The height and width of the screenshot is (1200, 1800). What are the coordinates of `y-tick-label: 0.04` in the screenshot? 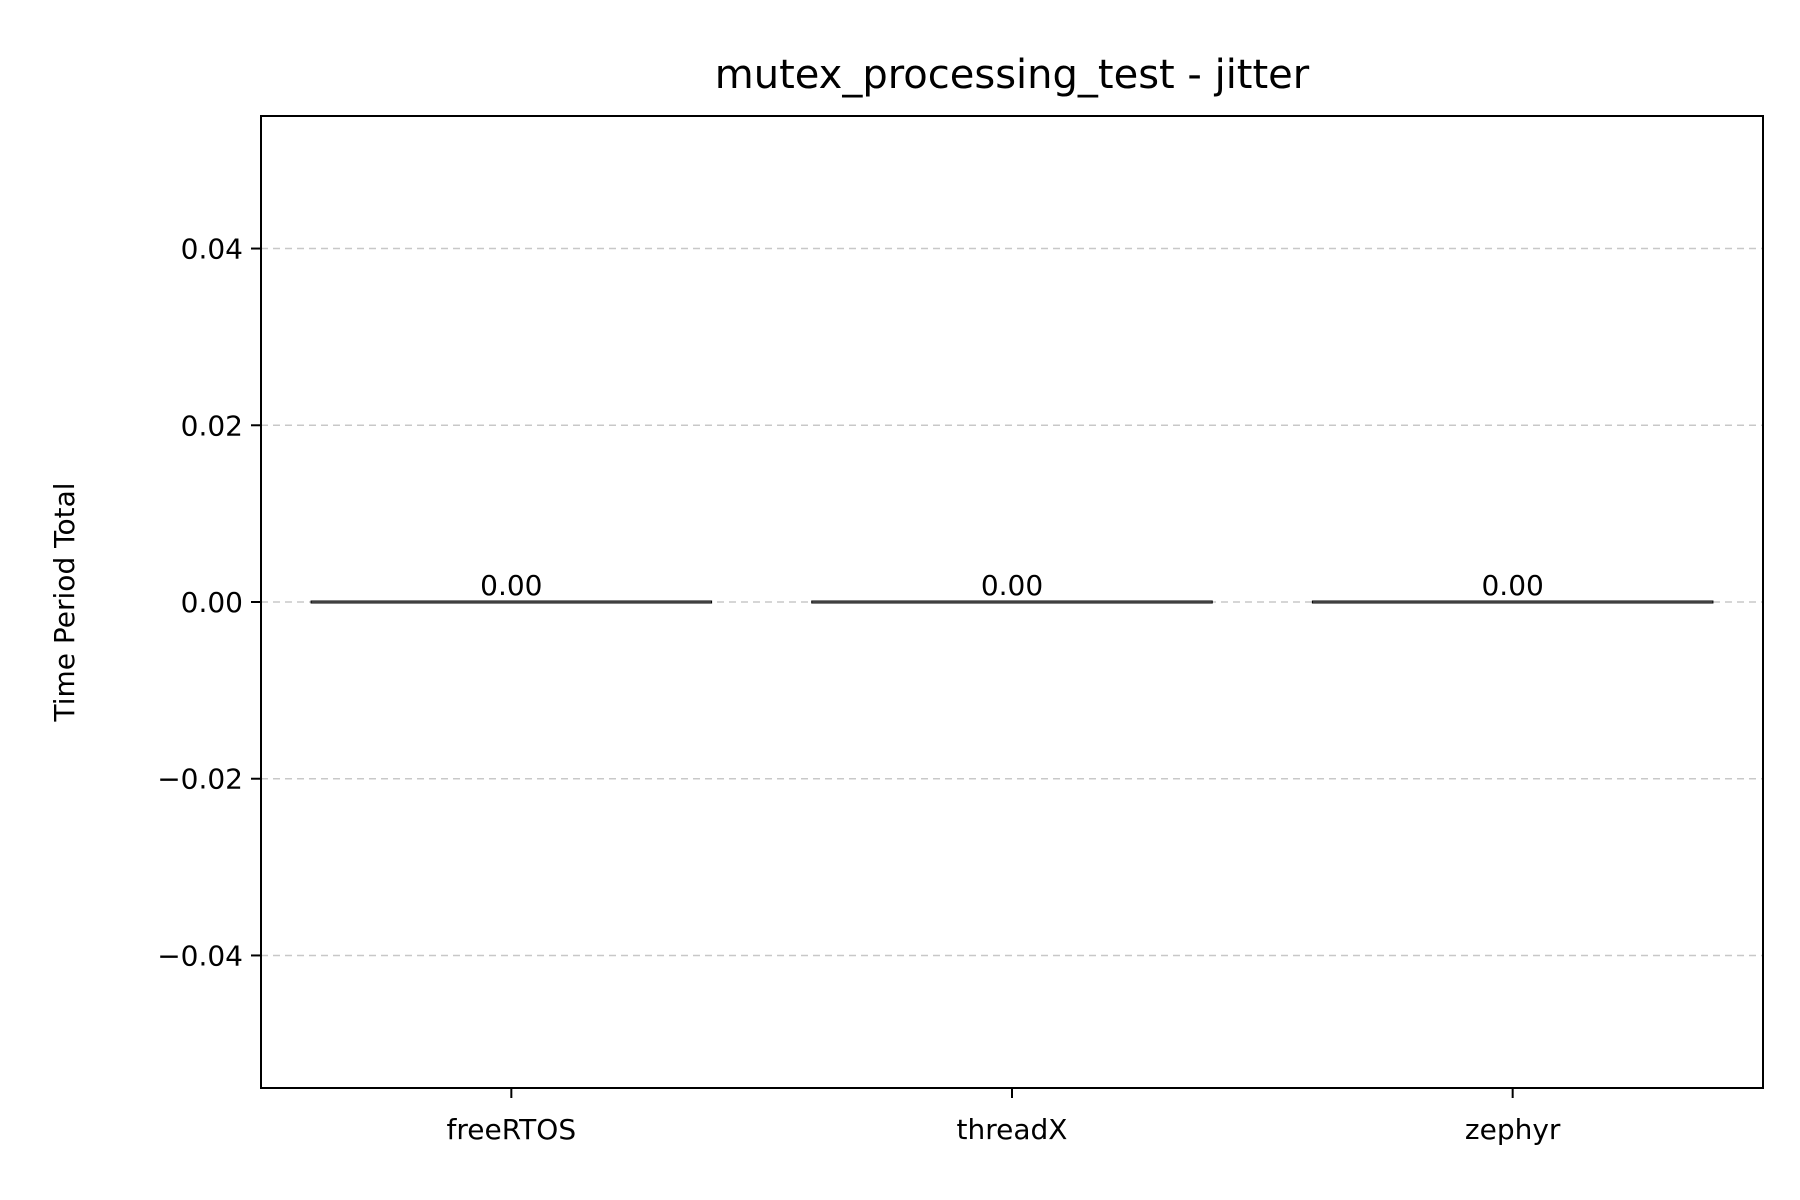 It's located at (212, 249).